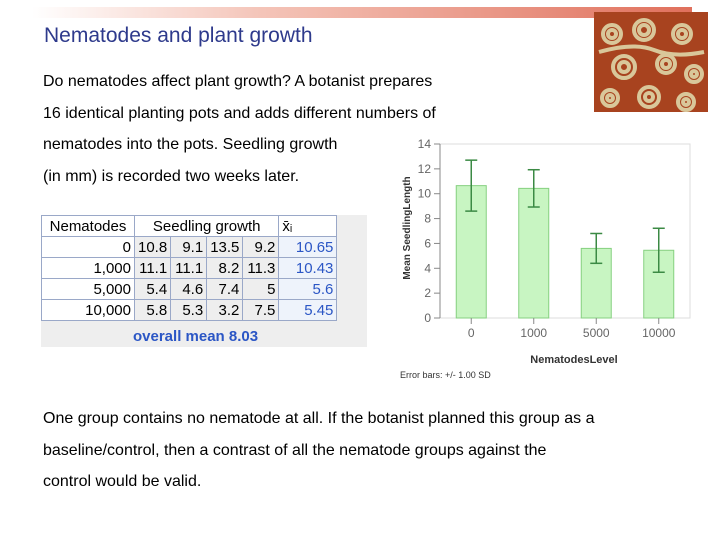 The height and width of the screenshot is (540, 720). I want to click on cell-growth: 9.2, so click(261, 247).